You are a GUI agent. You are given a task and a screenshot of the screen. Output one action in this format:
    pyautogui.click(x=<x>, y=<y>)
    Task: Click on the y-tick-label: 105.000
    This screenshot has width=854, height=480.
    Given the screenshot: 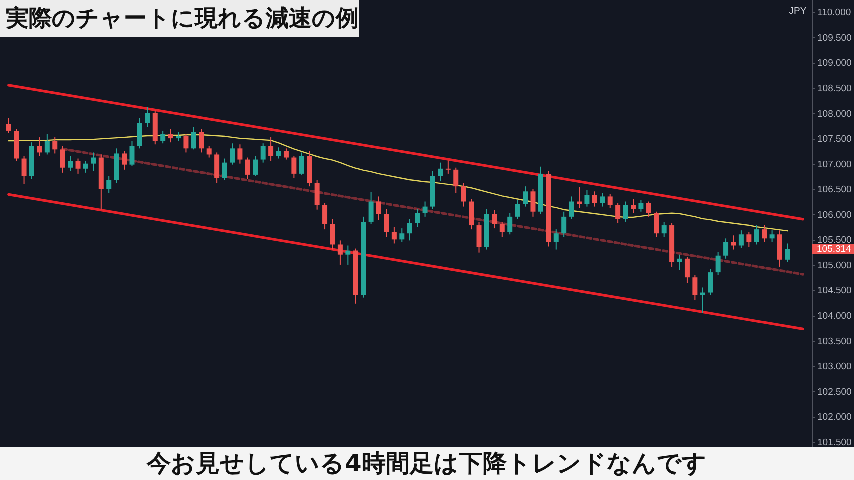 What is the action you would take?
    pyautogui.click(x=835, y=266)
    